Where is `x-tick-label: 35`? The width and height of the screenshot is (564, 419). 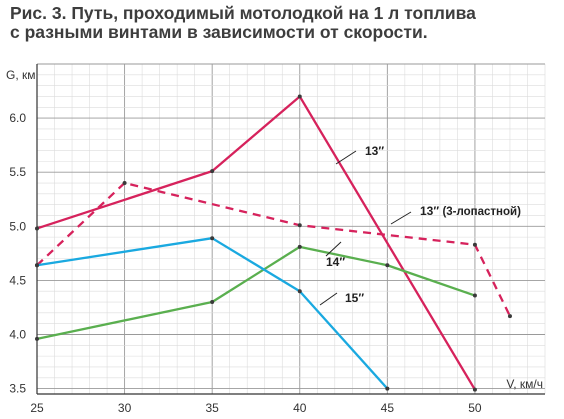
x-tick-label: 35 is located at coordinates (212, 408).